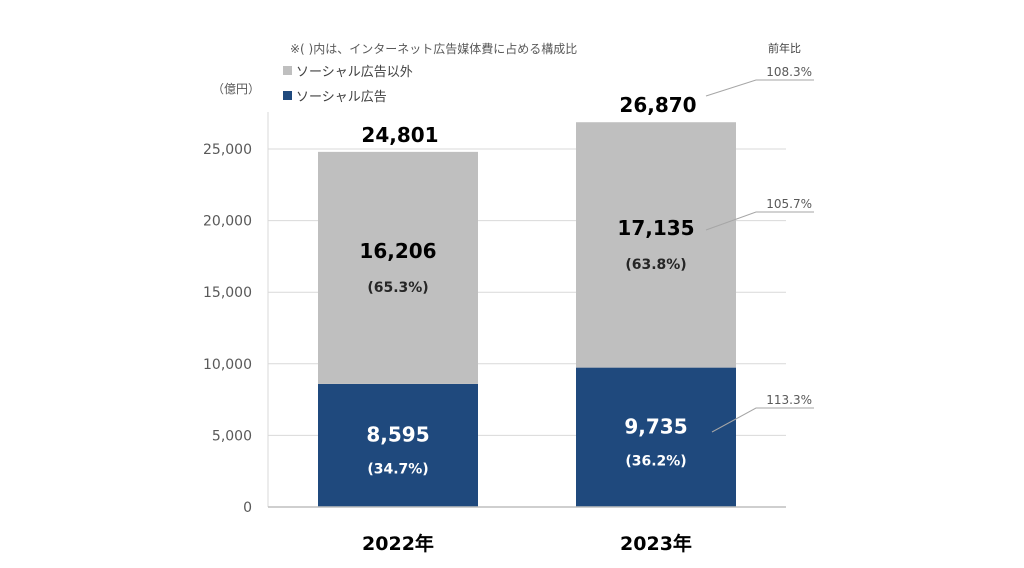 The width and height of the screenshot is (1024, 568). I want to click on y-tick-label: 5,000, so click(232, 436).